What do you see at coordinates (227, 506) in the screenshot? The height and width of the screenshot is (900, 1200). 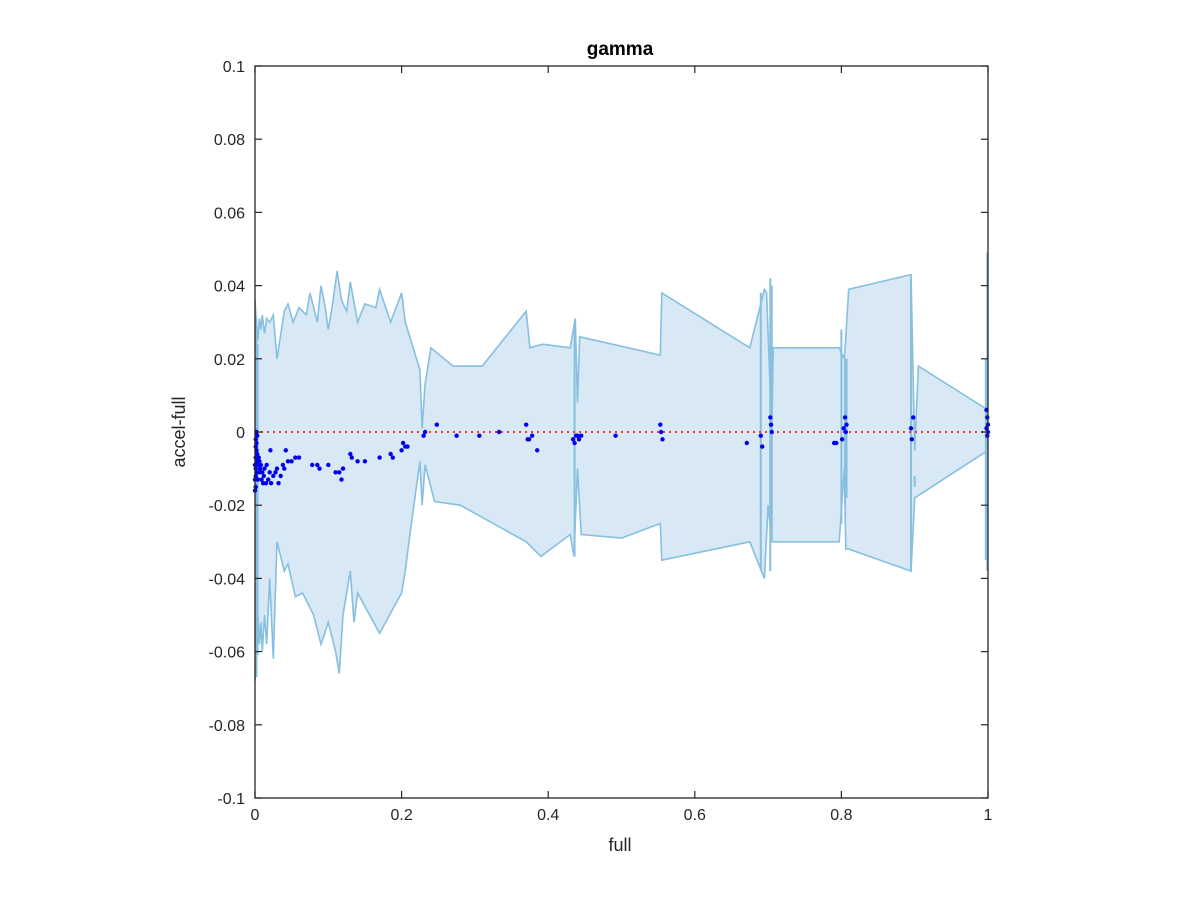 I see `y-tick-label: -0.02` at bounding box center [227, 506].